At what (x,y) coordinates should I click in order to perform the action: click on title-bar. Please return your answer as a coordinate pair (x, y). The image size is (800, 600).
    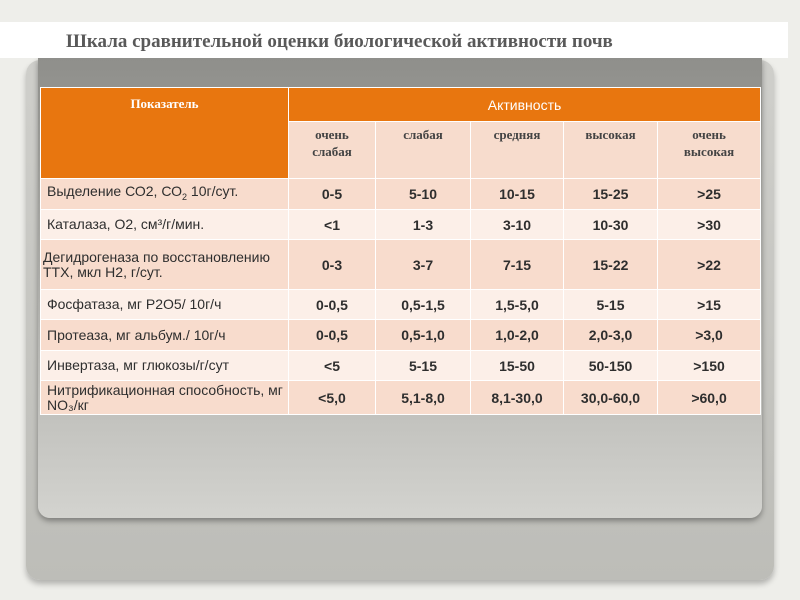
    Looking at the image, I should click on (394, 40).